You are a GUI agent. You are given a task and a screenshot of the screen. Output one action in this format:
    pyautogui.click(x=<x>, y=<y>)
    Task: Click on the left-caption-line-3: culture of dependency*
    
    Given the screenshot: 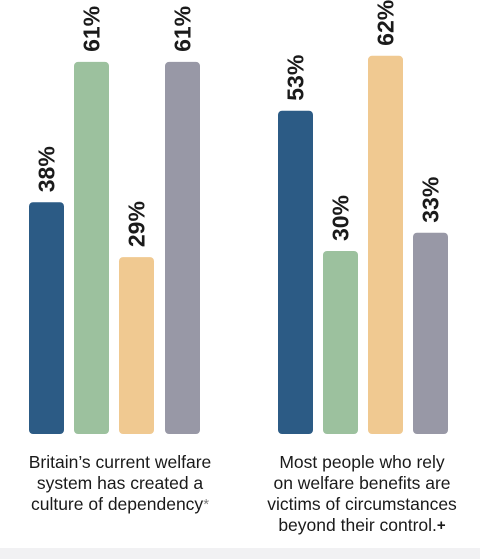 What is the action you would take?
    pyautogui.click(x=120, y=504)
    